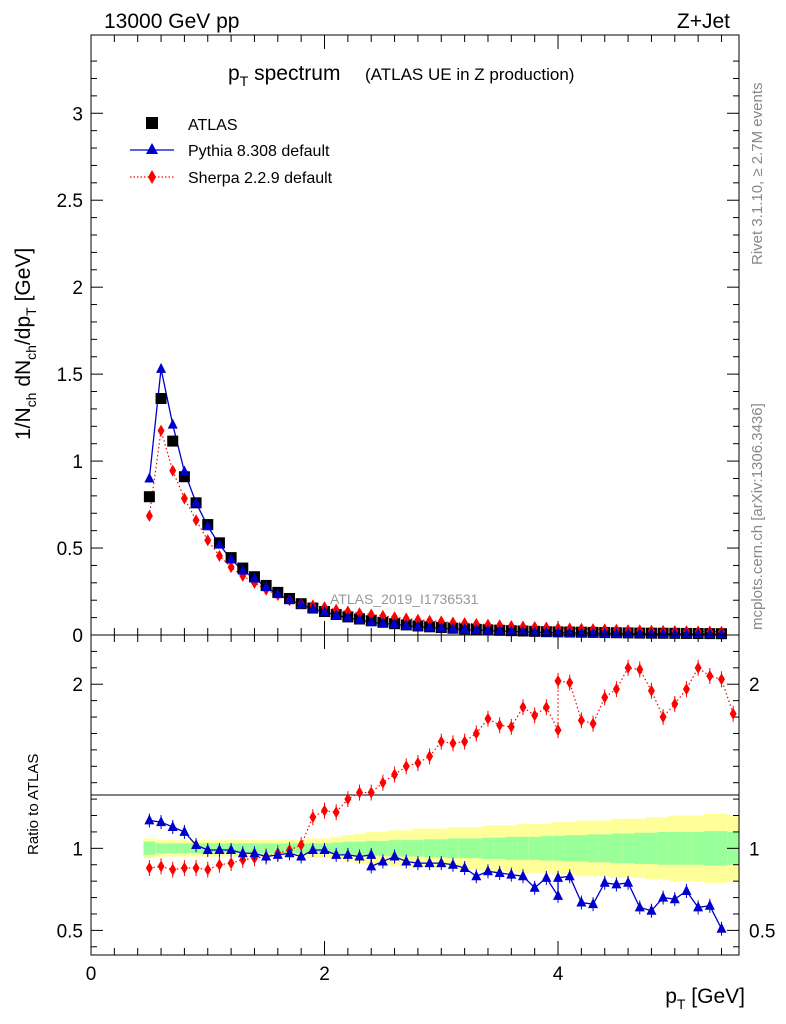 This screenshot has height=1024, width=786. I want to click on x-axis-label: pT [GeV], so click(705, 998).